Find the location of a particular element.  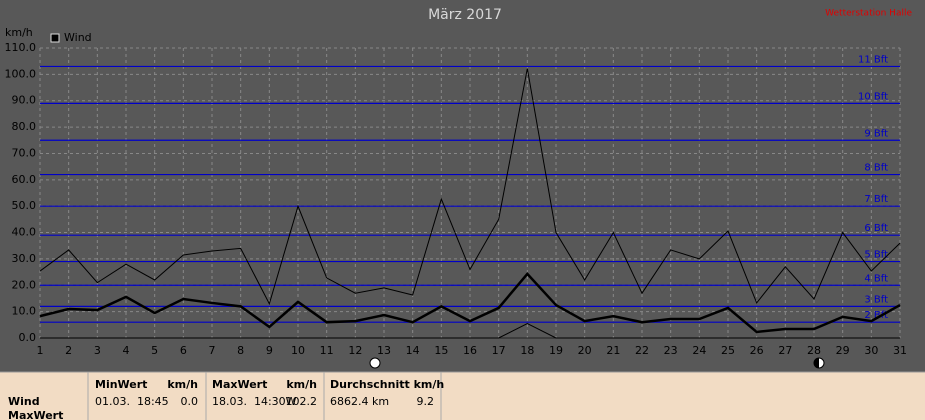

beaufort-label: 10 Bft is located at coordinates (873, 96).